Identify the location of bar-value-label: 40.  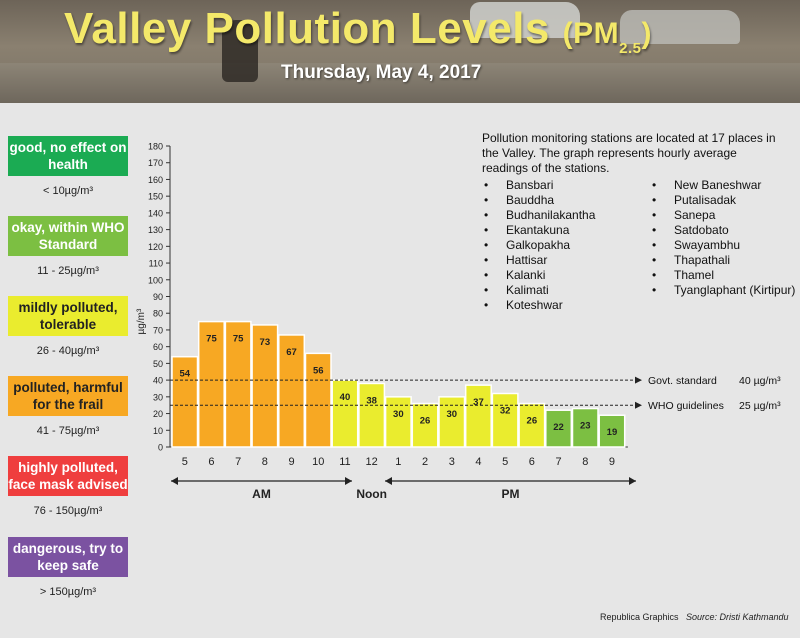
(345, 397).